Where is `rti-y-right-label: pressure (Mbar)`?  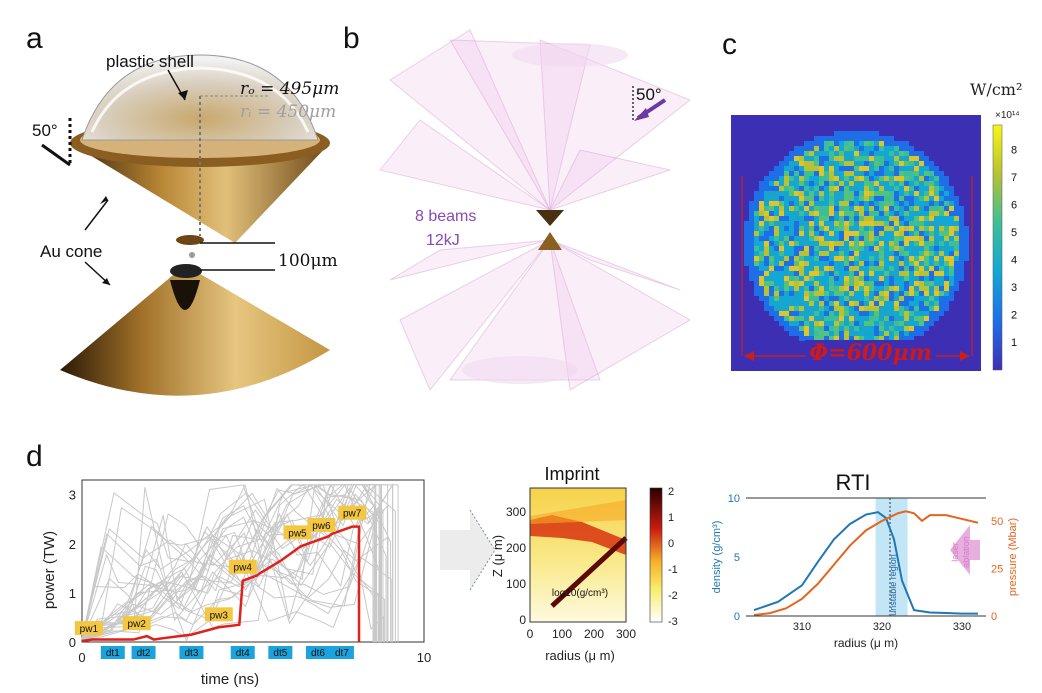 rti-y-right-label: pressure (Mbar) is located at coordinates (1013, 557).